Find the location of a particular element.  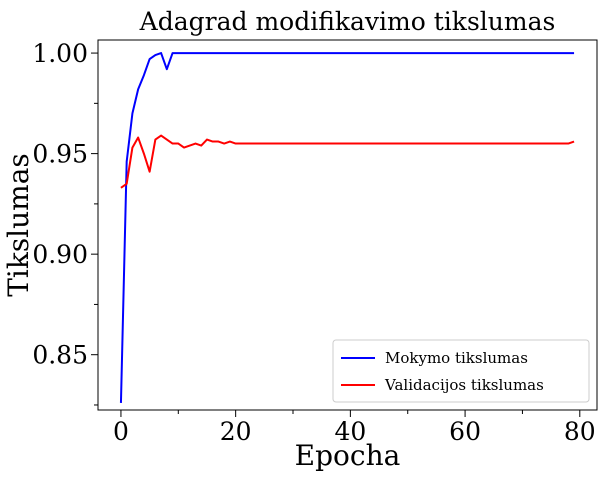

x-tick-label: 80 is located at coordinates (580, 431).